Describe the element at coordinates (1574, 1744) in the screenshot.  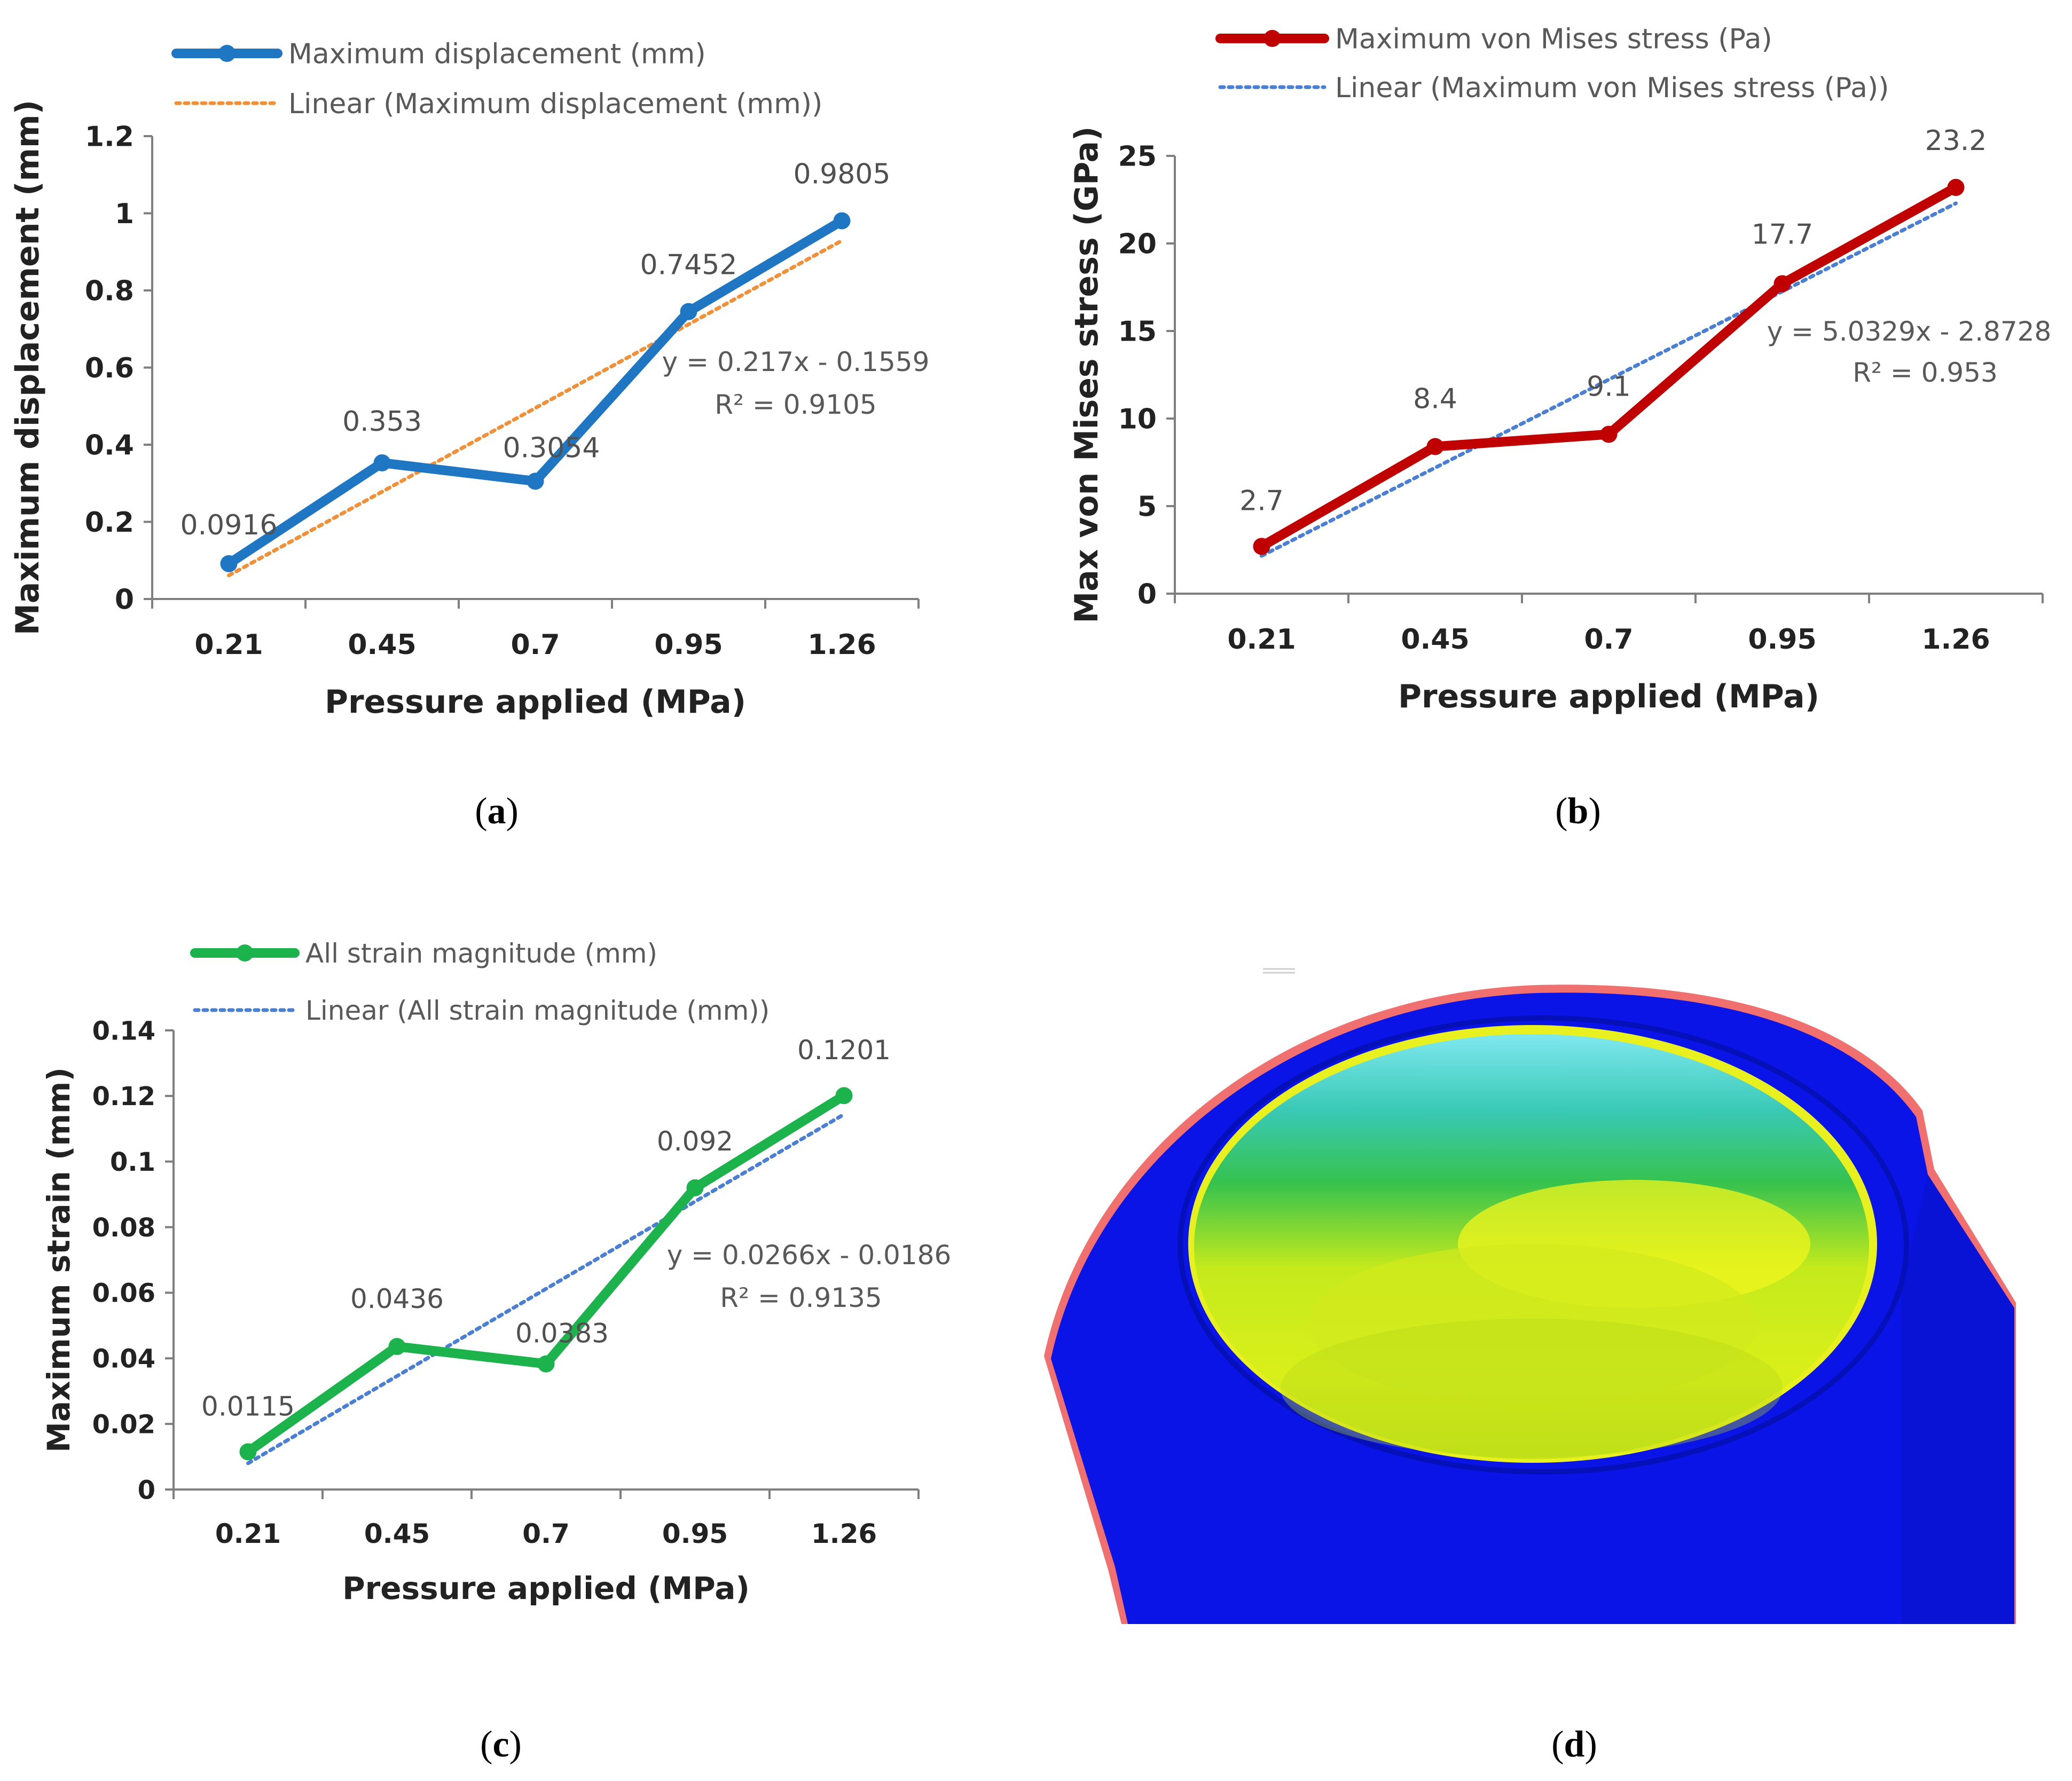
I see `panel-label-d: (d)` at that location.